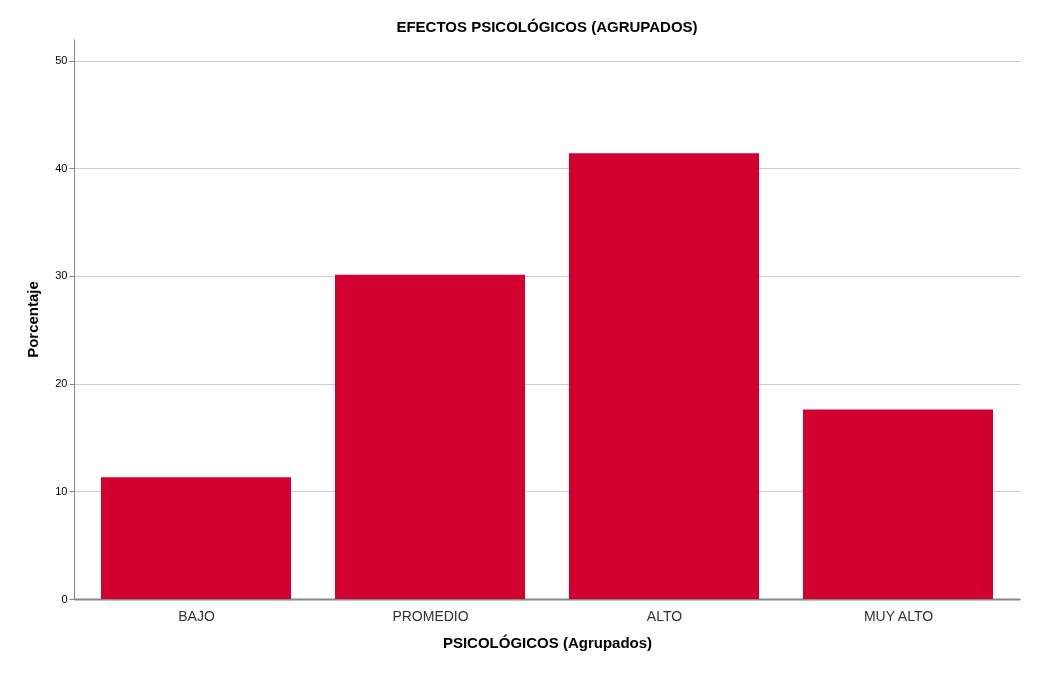  What do you see at coordinates (61, 490) in the screenshot?
I see `y-tick-label: 10` at bounding box center [61, 490].